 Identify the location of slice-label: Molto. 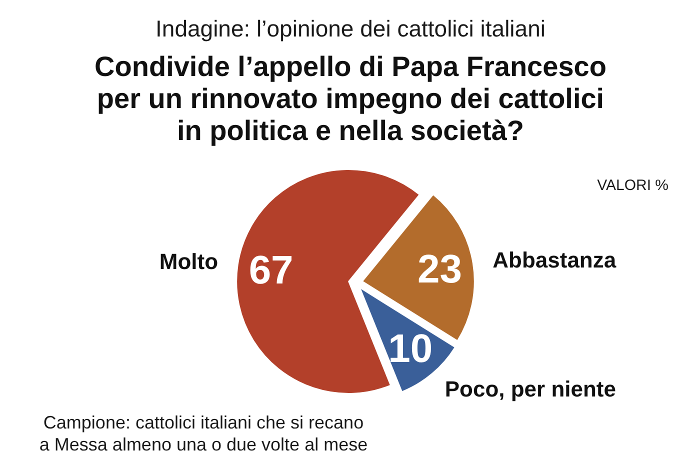
(188, 261).